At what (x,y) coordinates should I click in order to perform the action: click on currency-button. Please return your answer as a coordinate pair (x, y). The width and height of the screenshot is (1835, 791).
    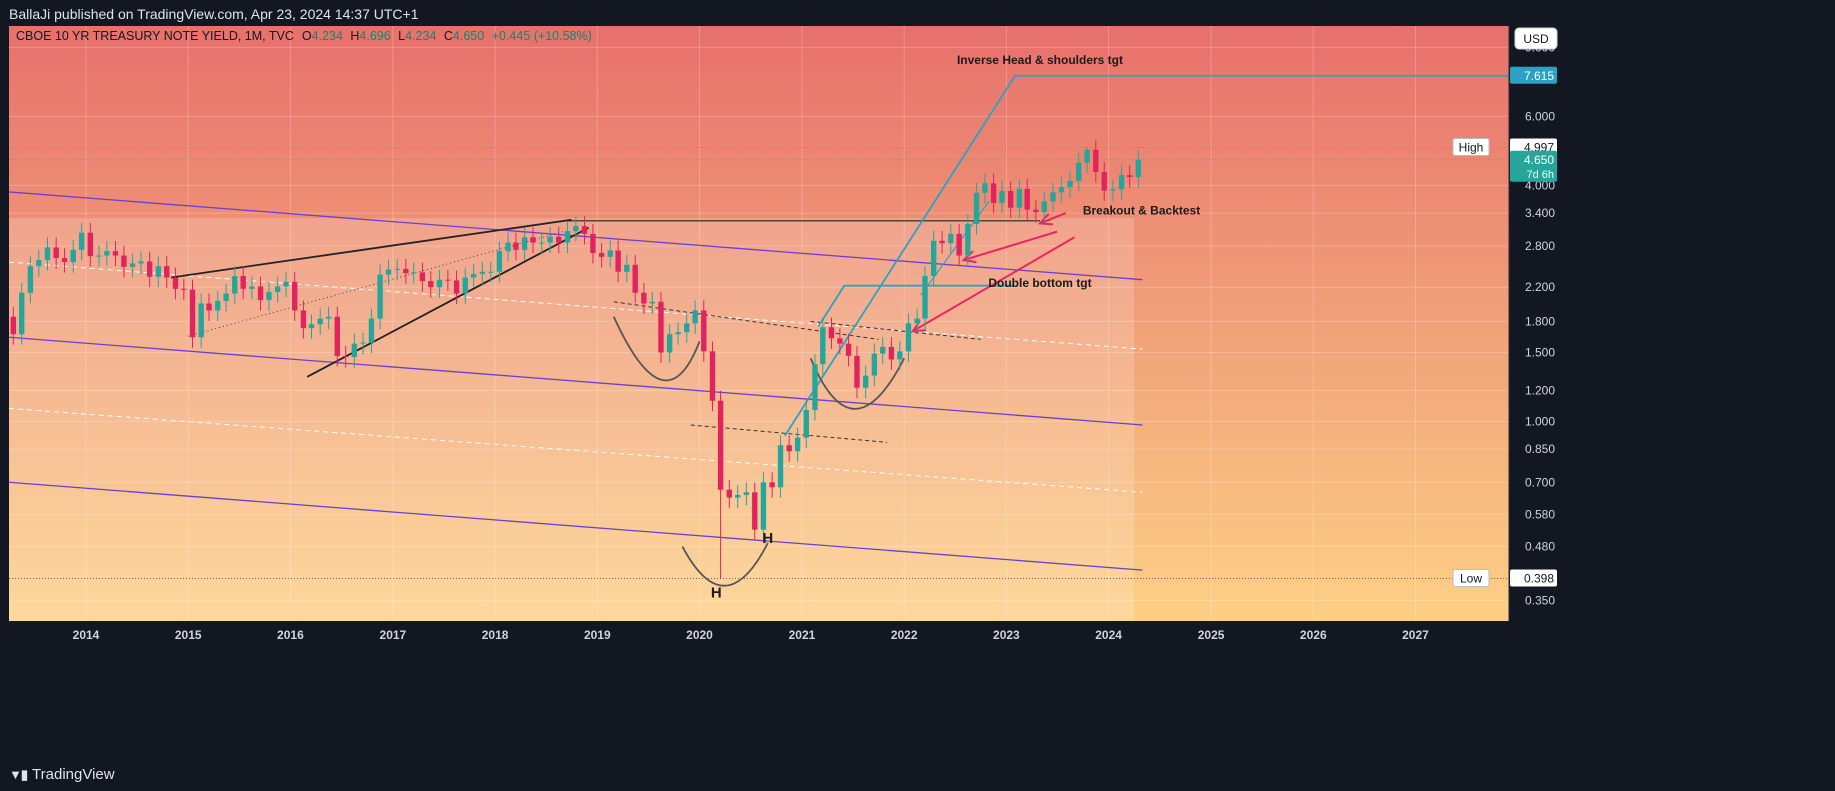
    Looking at the image, I should click on (1536, 38).